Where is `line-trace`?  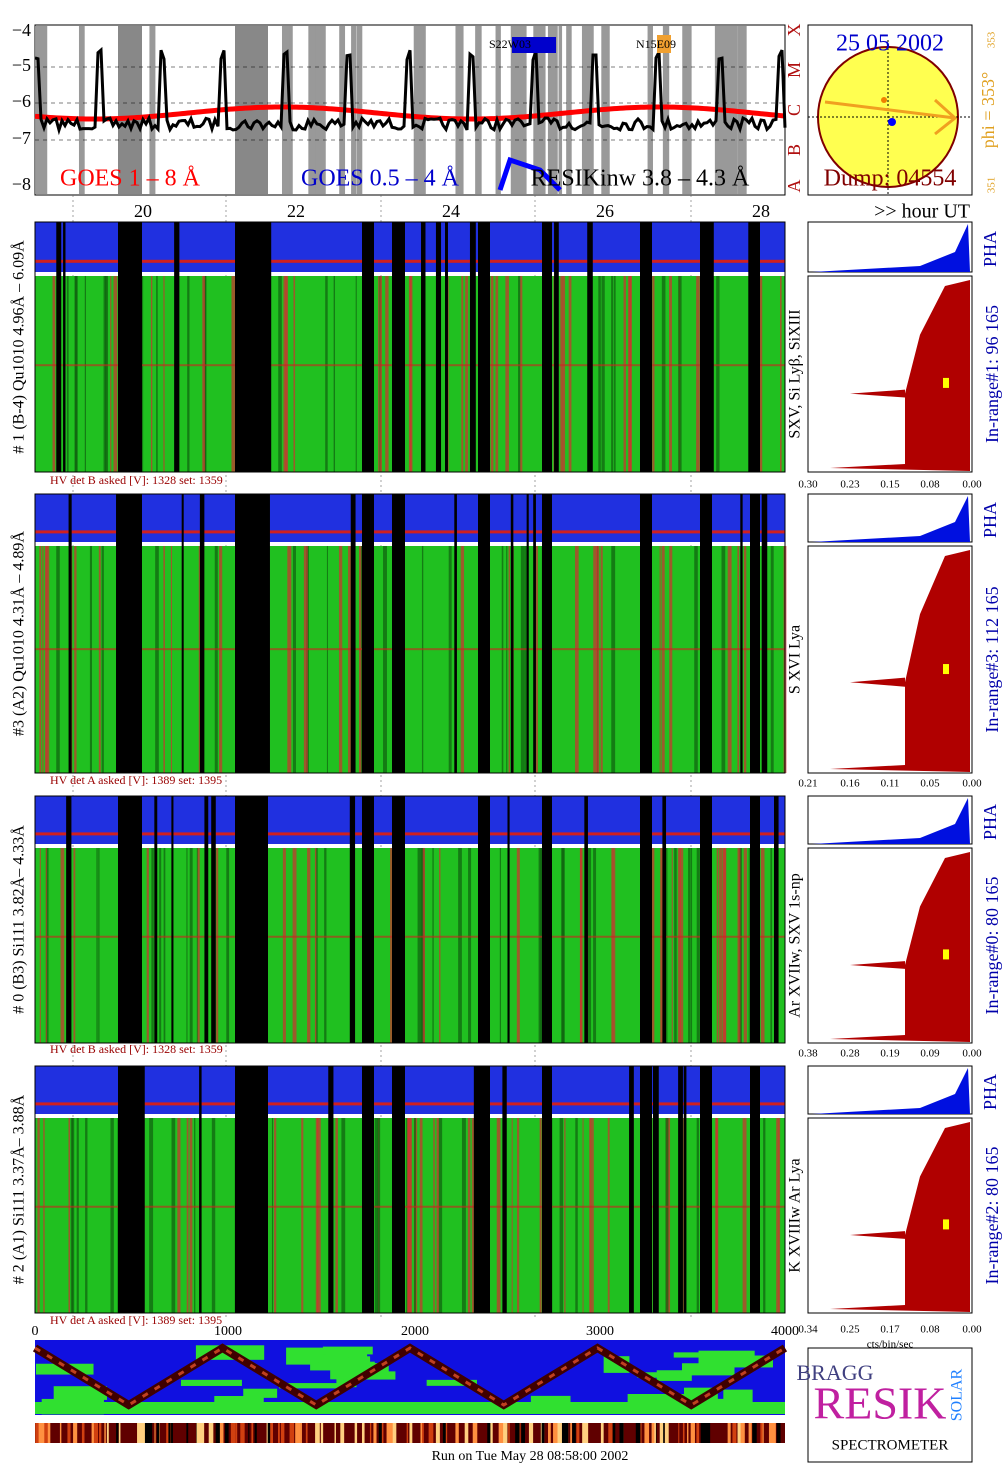 line-trace is located at coordinates (410, 365).